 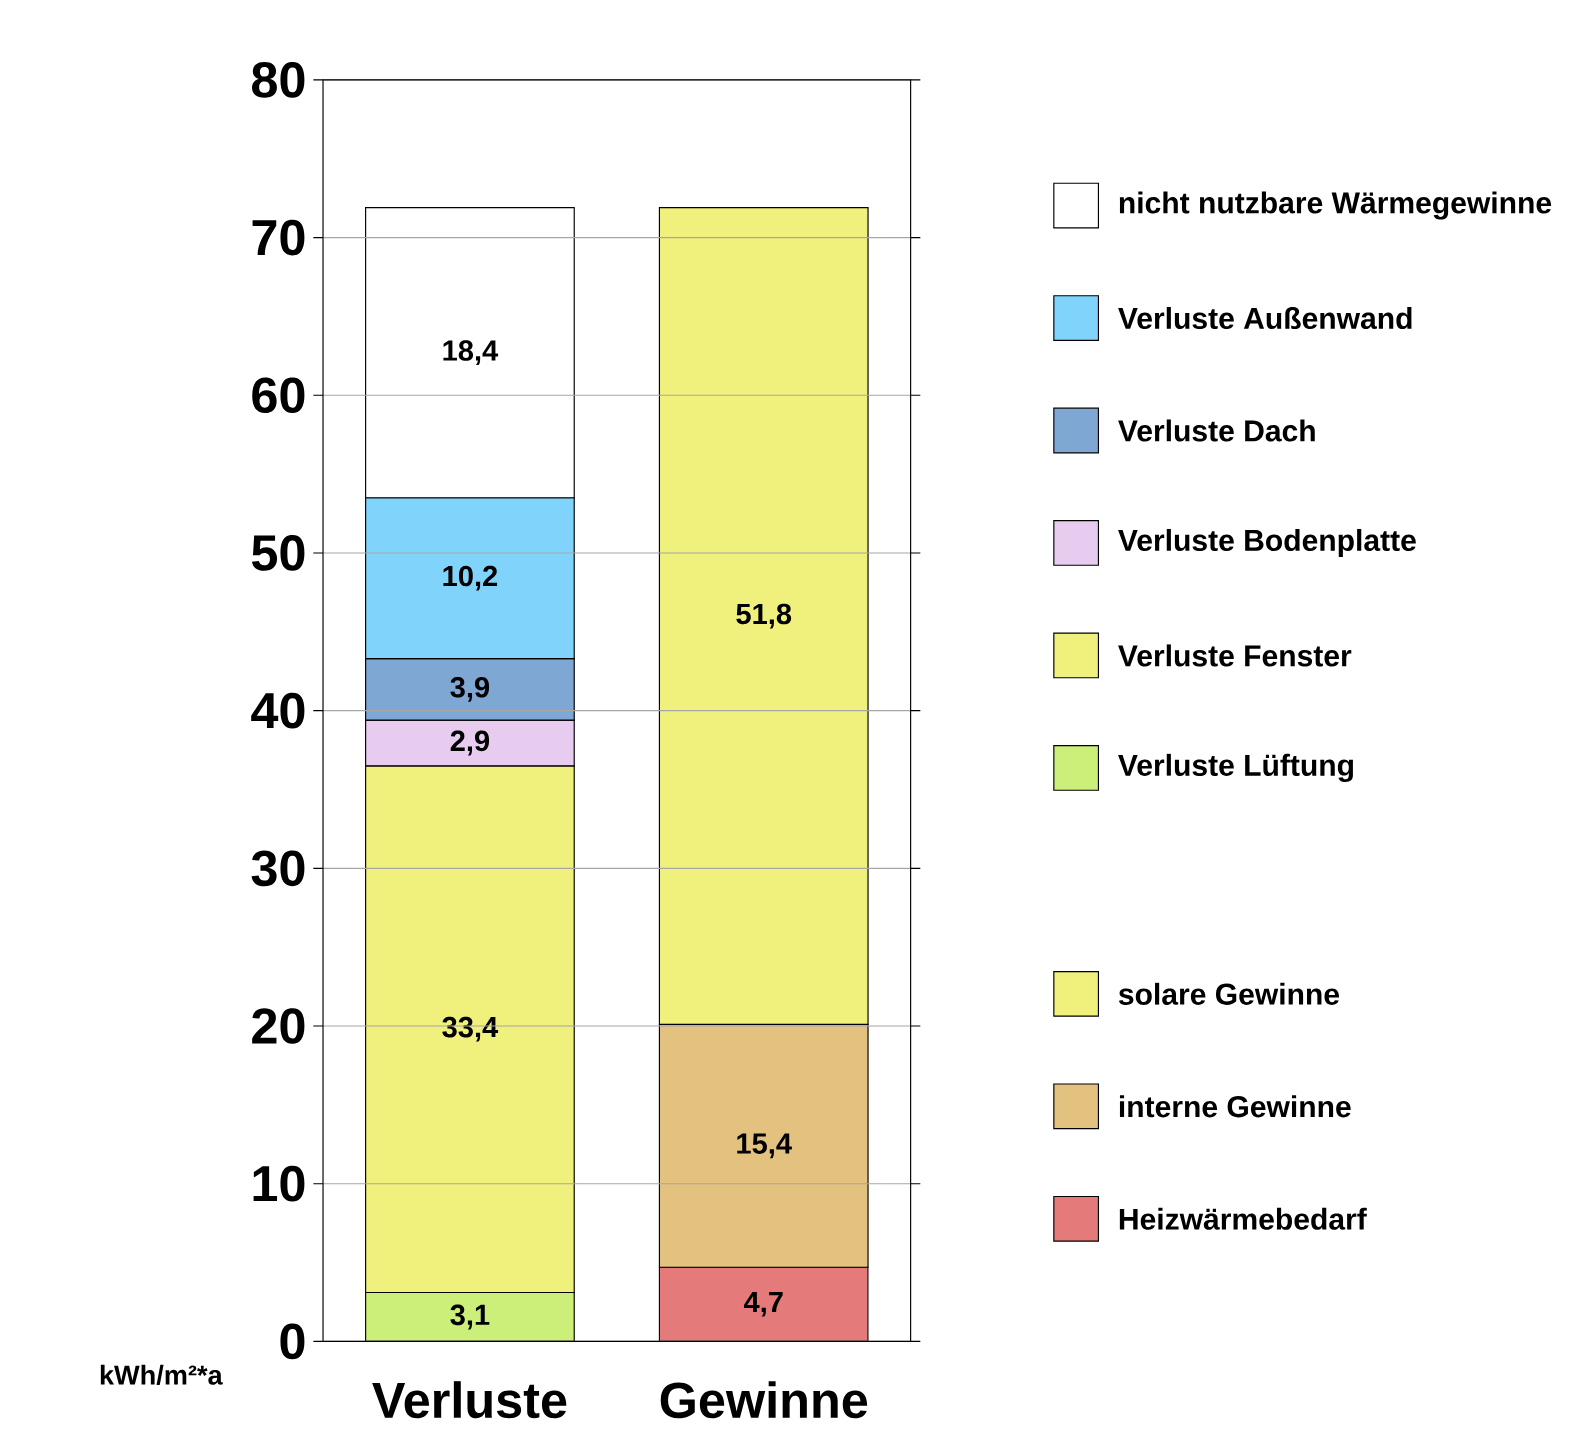 I want to click on x-tick-label: Verluste, so click(x=469, y=1400).